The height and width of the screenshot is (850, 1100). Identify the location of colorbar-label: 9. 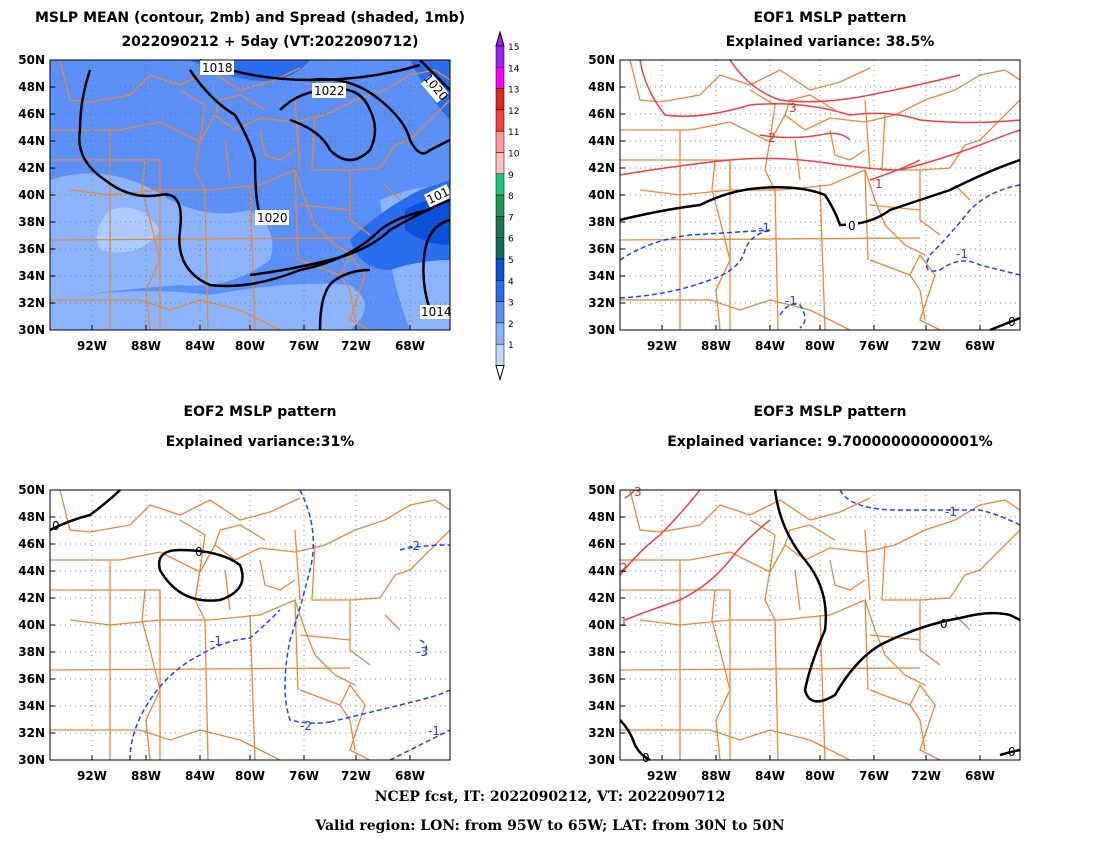
(511, 176).